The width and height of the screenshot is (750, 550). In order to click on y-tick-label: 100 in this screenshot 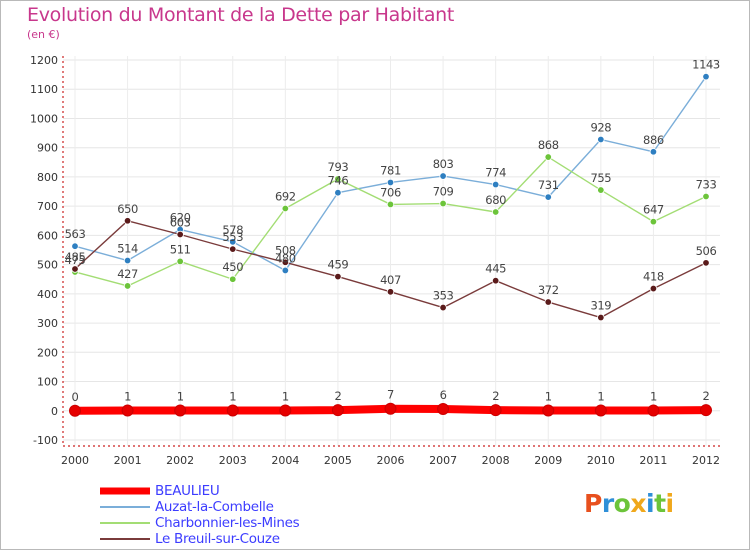, I will do `click(47, 382)`.